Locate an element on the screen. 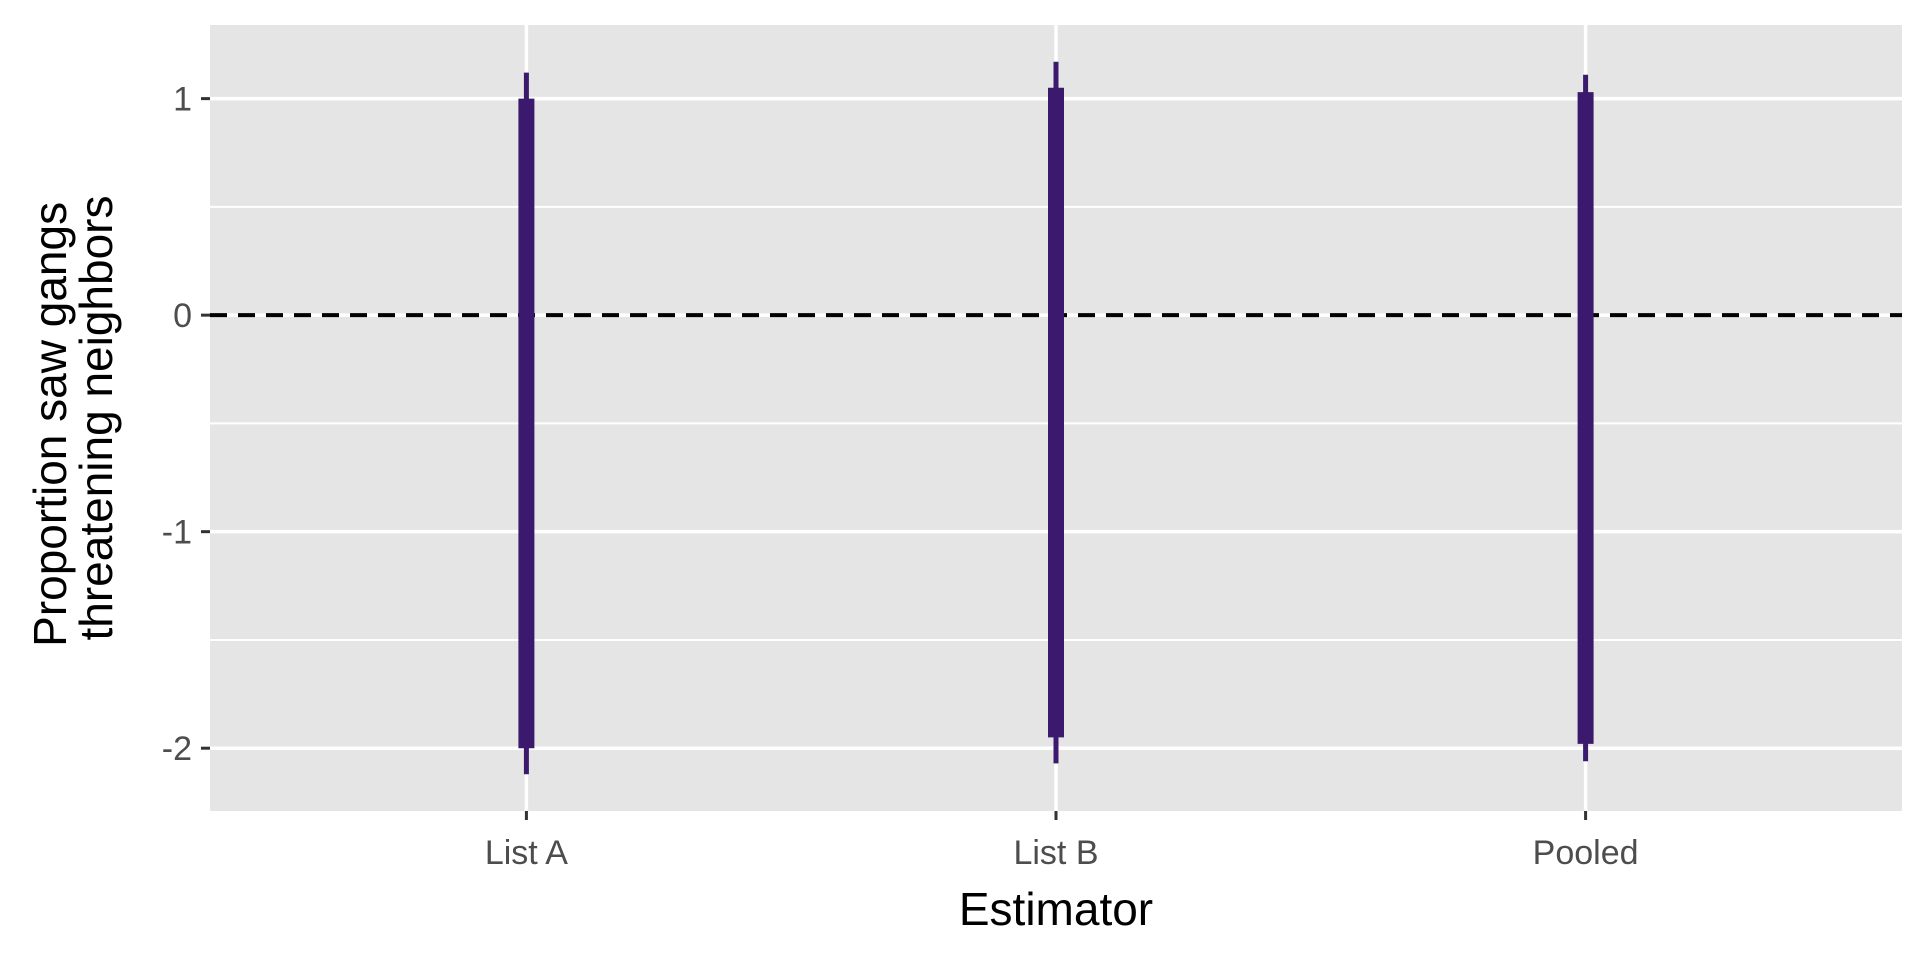 This screenshot has width=1920, height=960. y-axis-title-line-2: threatening neighbors is located at coordinates (96, 418).